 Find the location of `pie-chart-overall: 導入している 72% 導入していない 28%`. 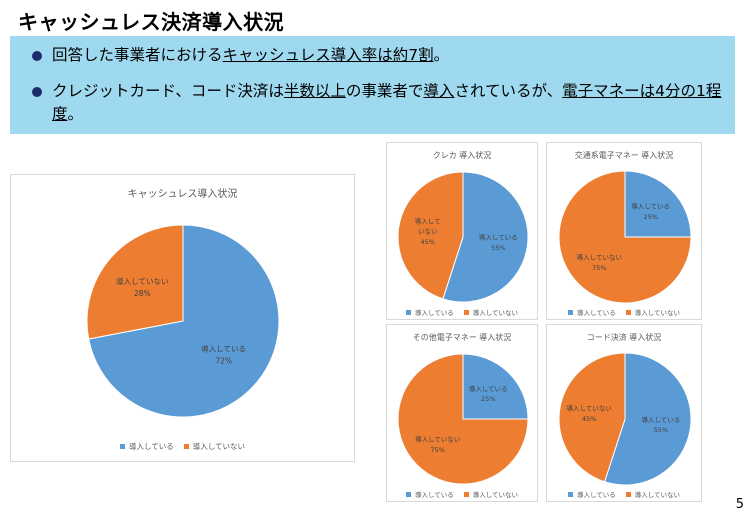

pie-chart-overall: 導入している 72% 導入していない 28% is located at coordinates (183, 321).